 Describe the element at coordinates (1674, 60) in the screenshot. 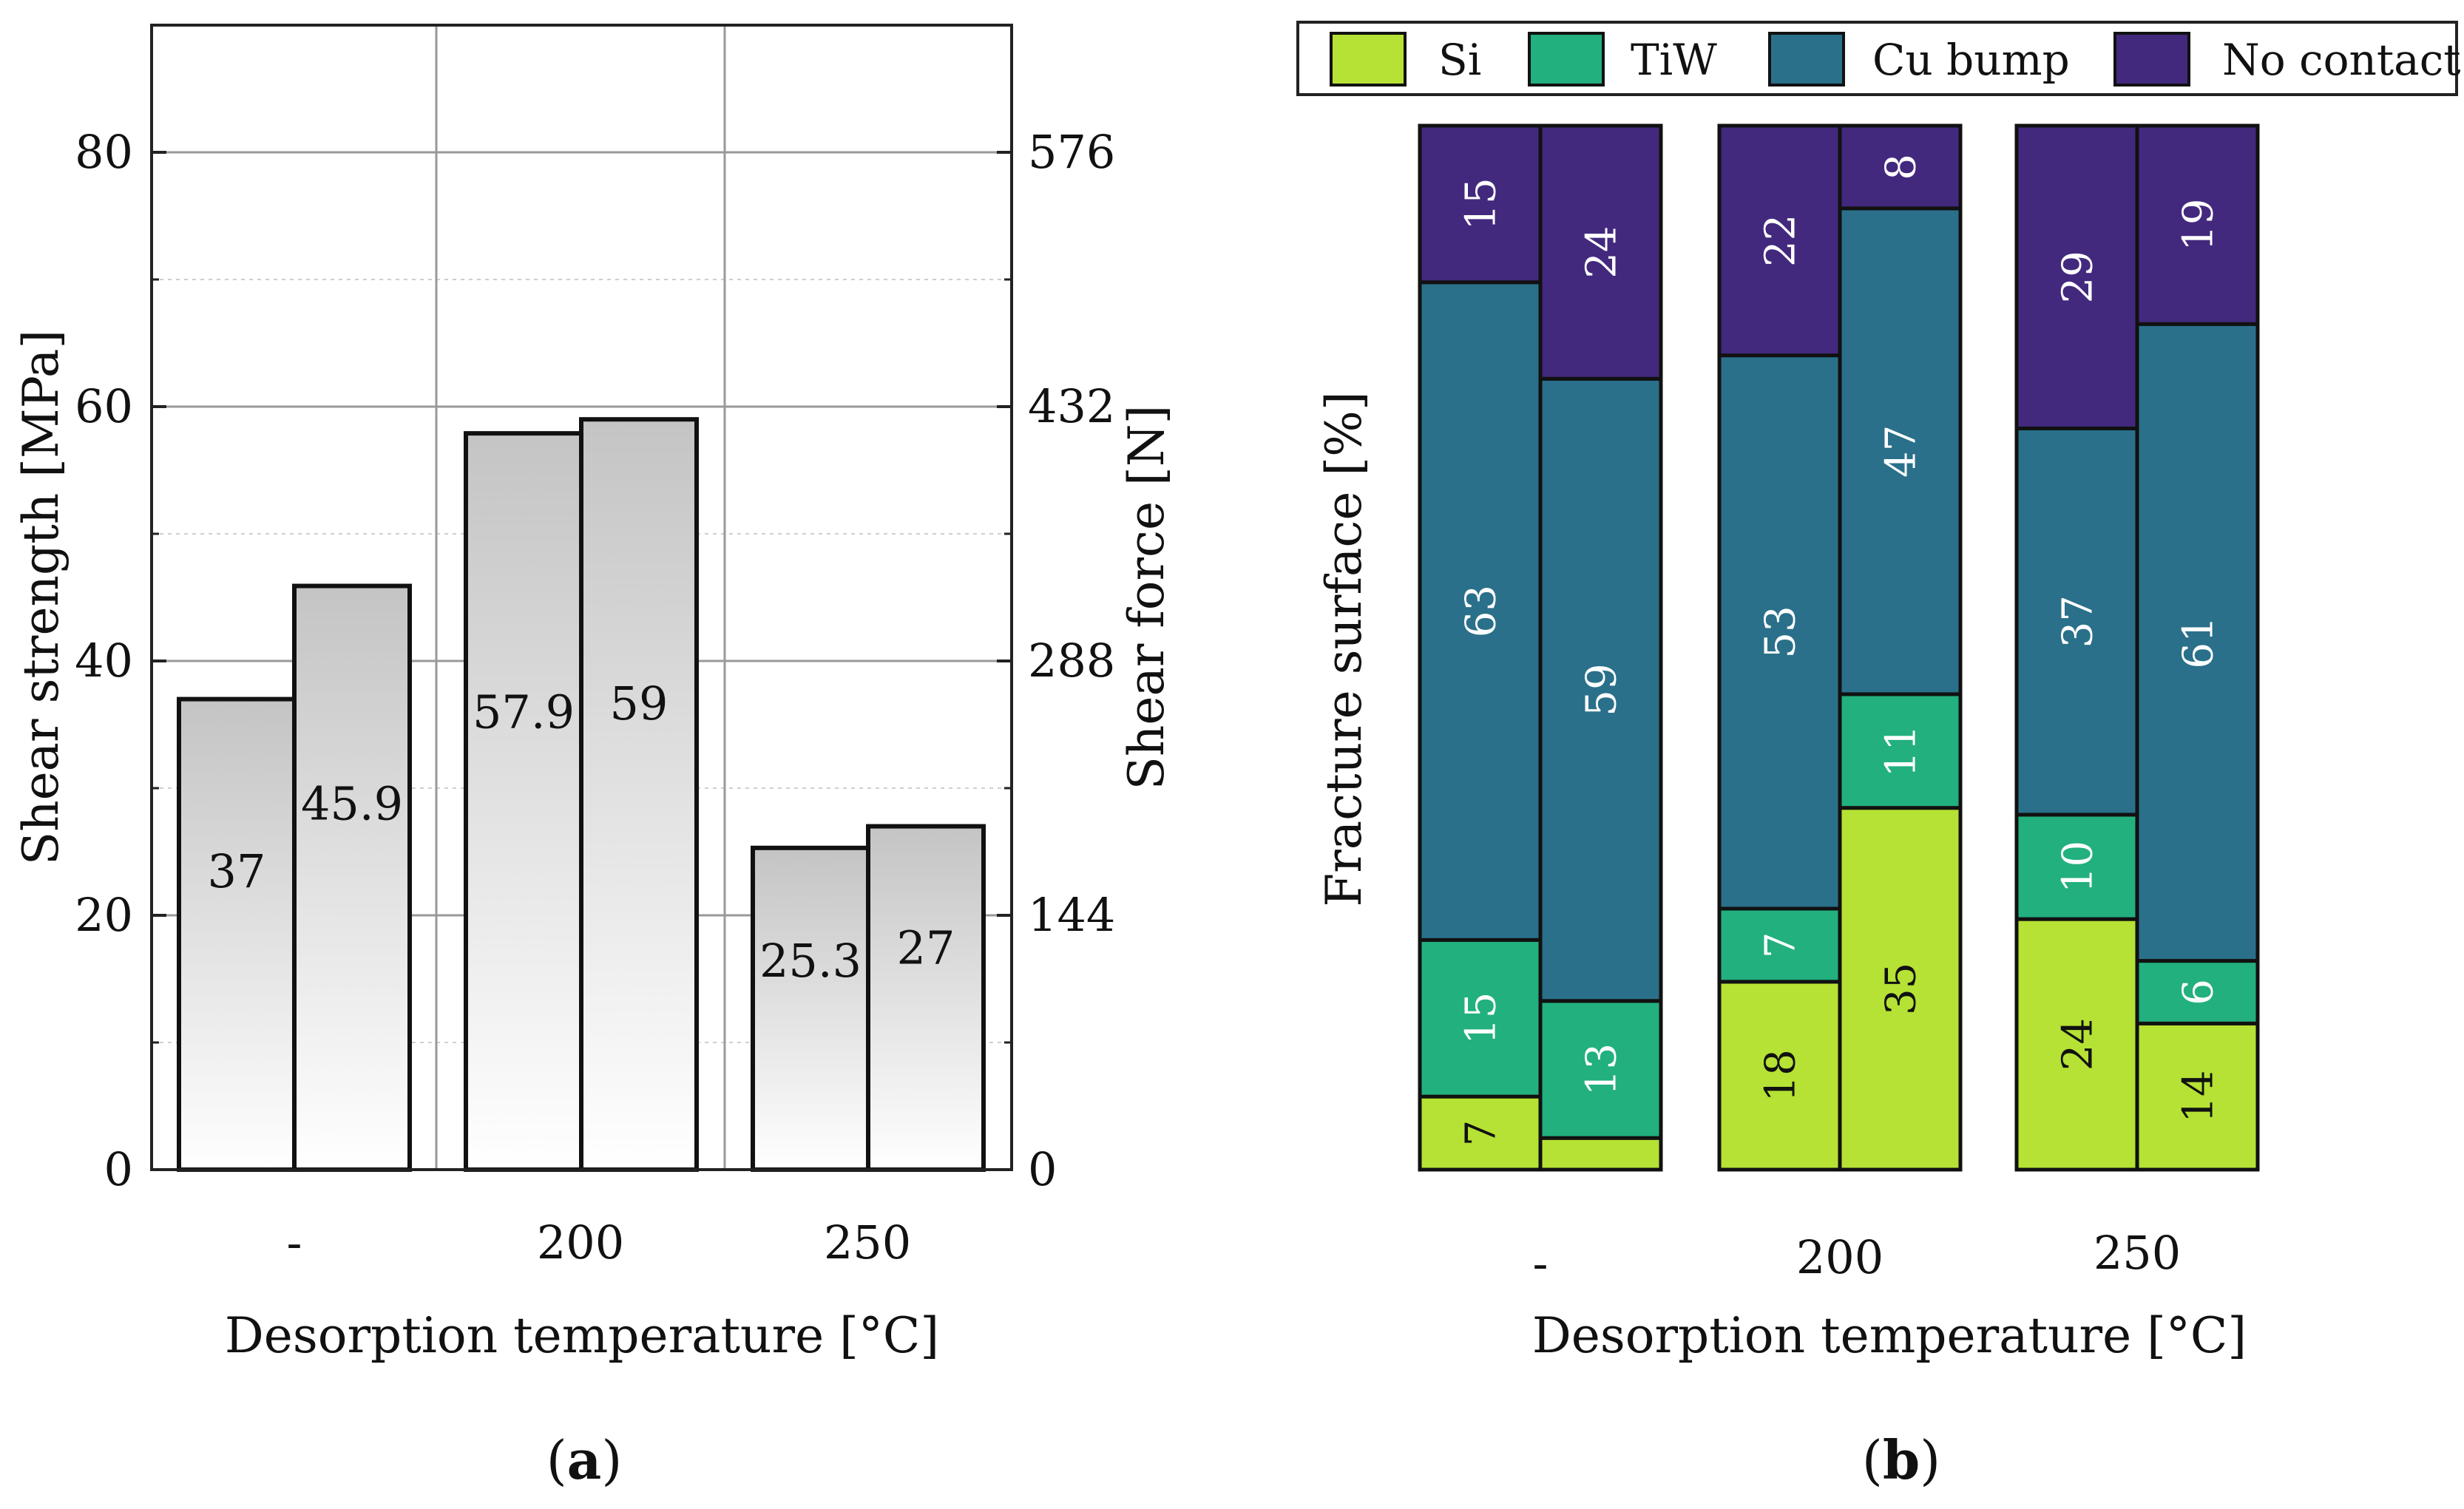

I see `legend-label: TiW` at that location.